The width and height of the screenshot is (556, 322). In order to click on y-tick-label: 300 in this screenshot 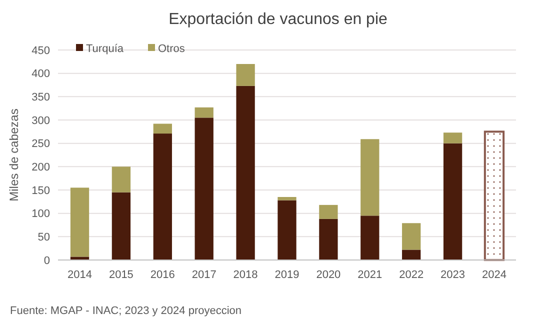, I will do `click(41, 120)`.